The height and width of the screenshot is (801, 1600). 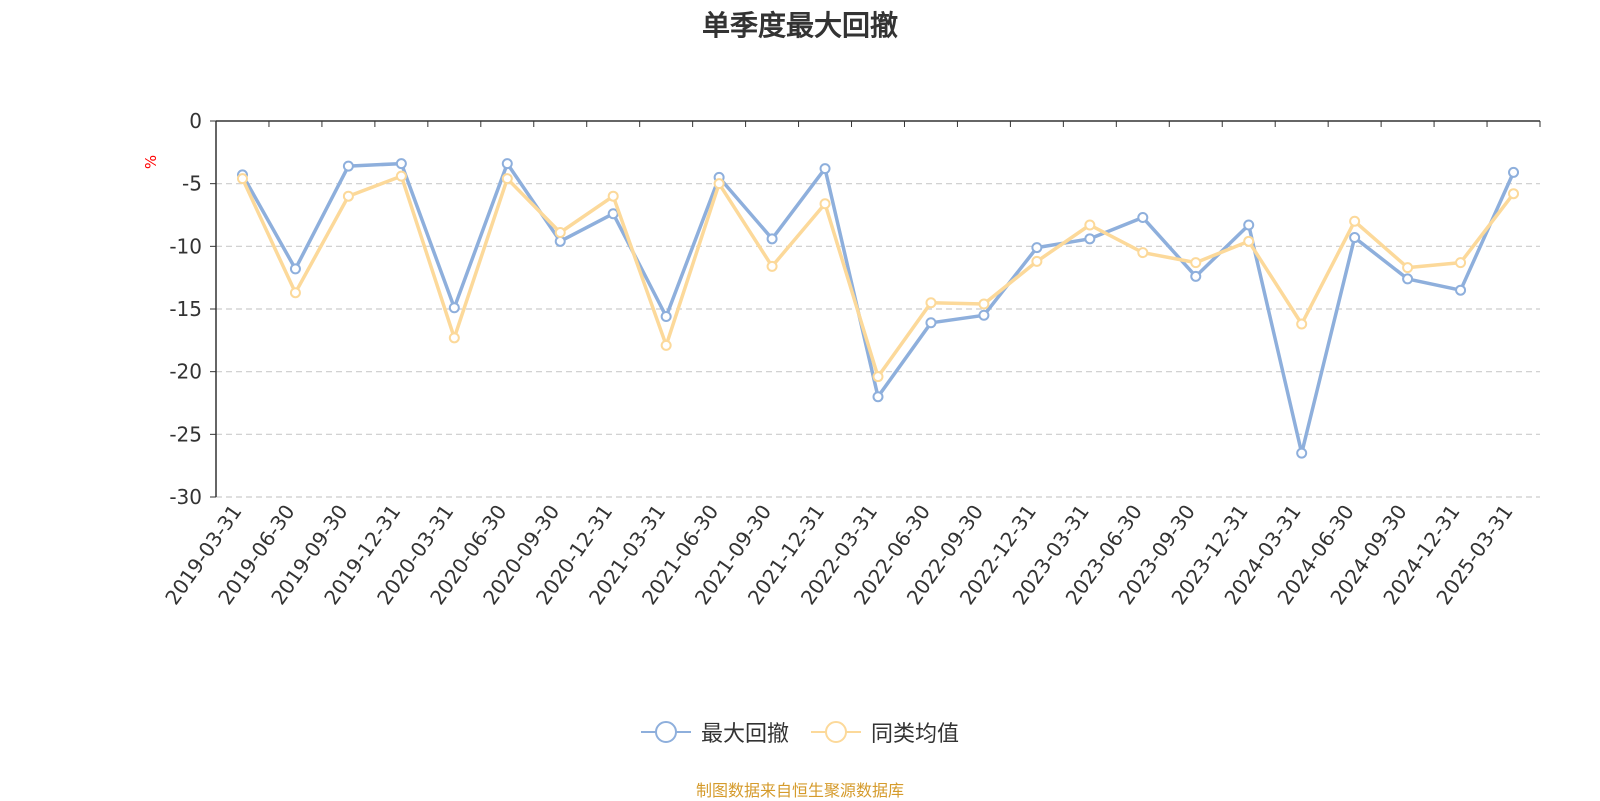 I want to click on y-tick-label: -30, so click(x=185, y=497).